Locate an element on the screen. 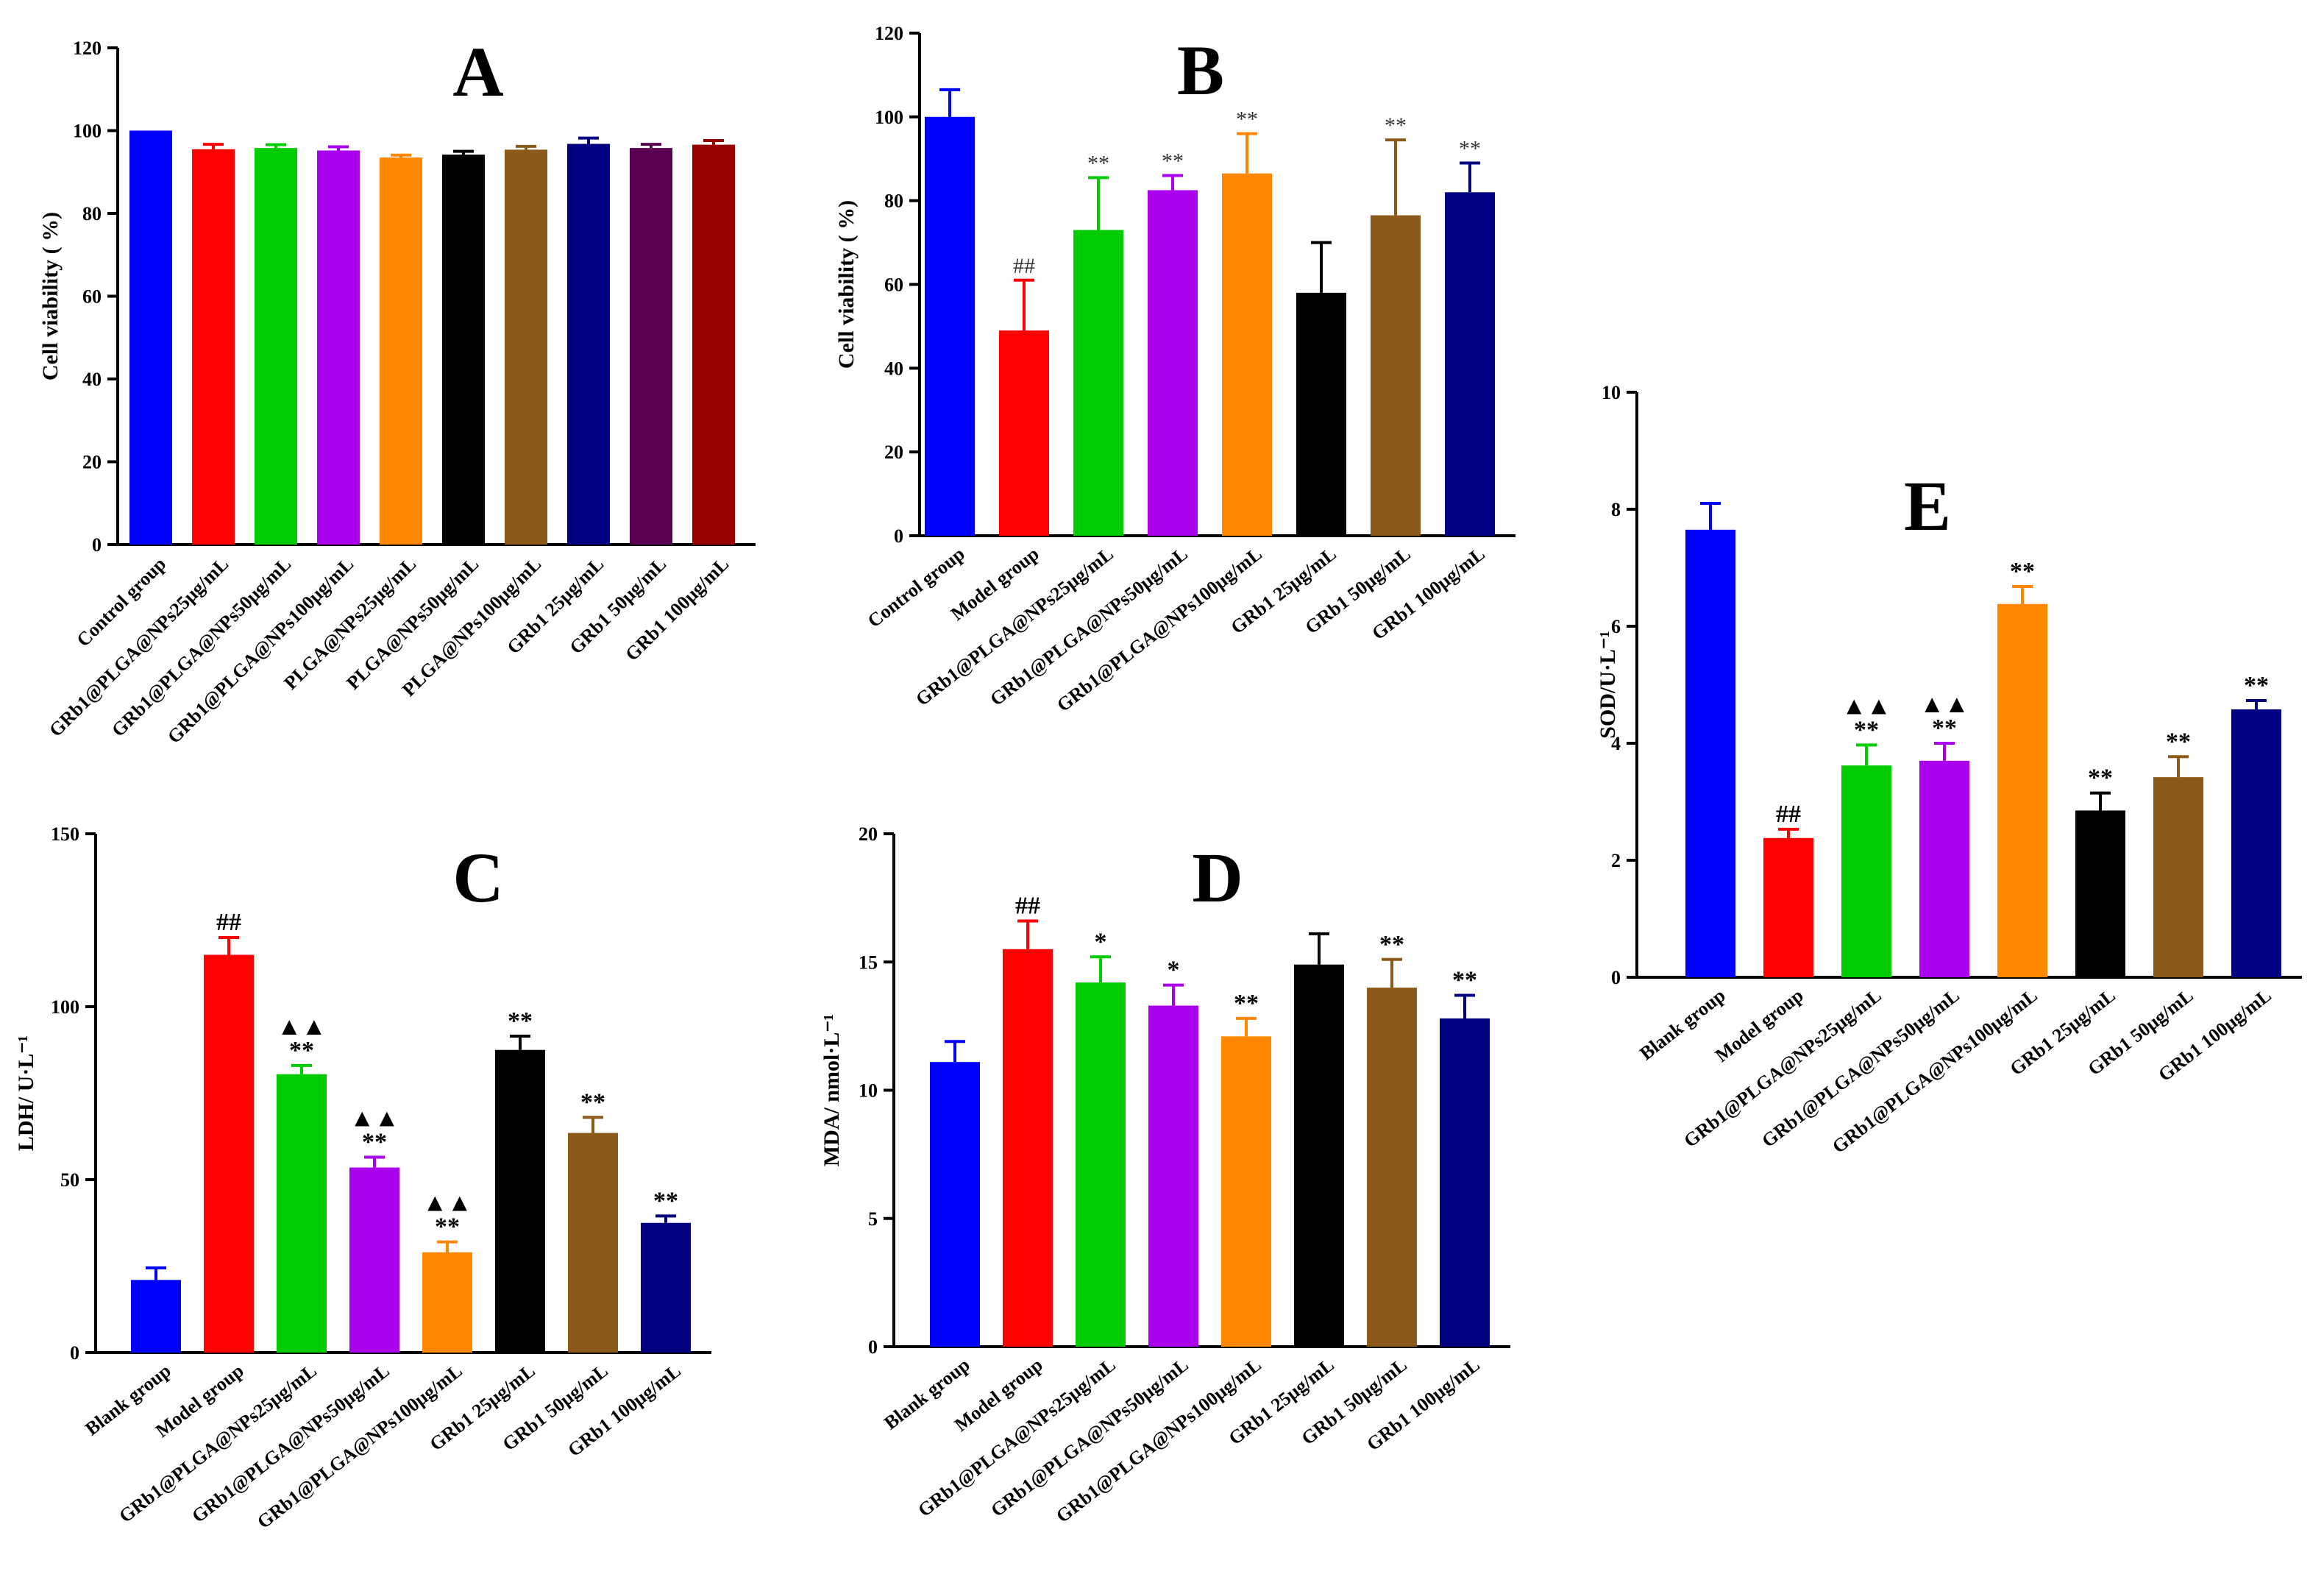 Image resolution: width=2324 pixels, height=1591 pixels. significance-label-d-4: ** is located at coordinates (1246, 1003).